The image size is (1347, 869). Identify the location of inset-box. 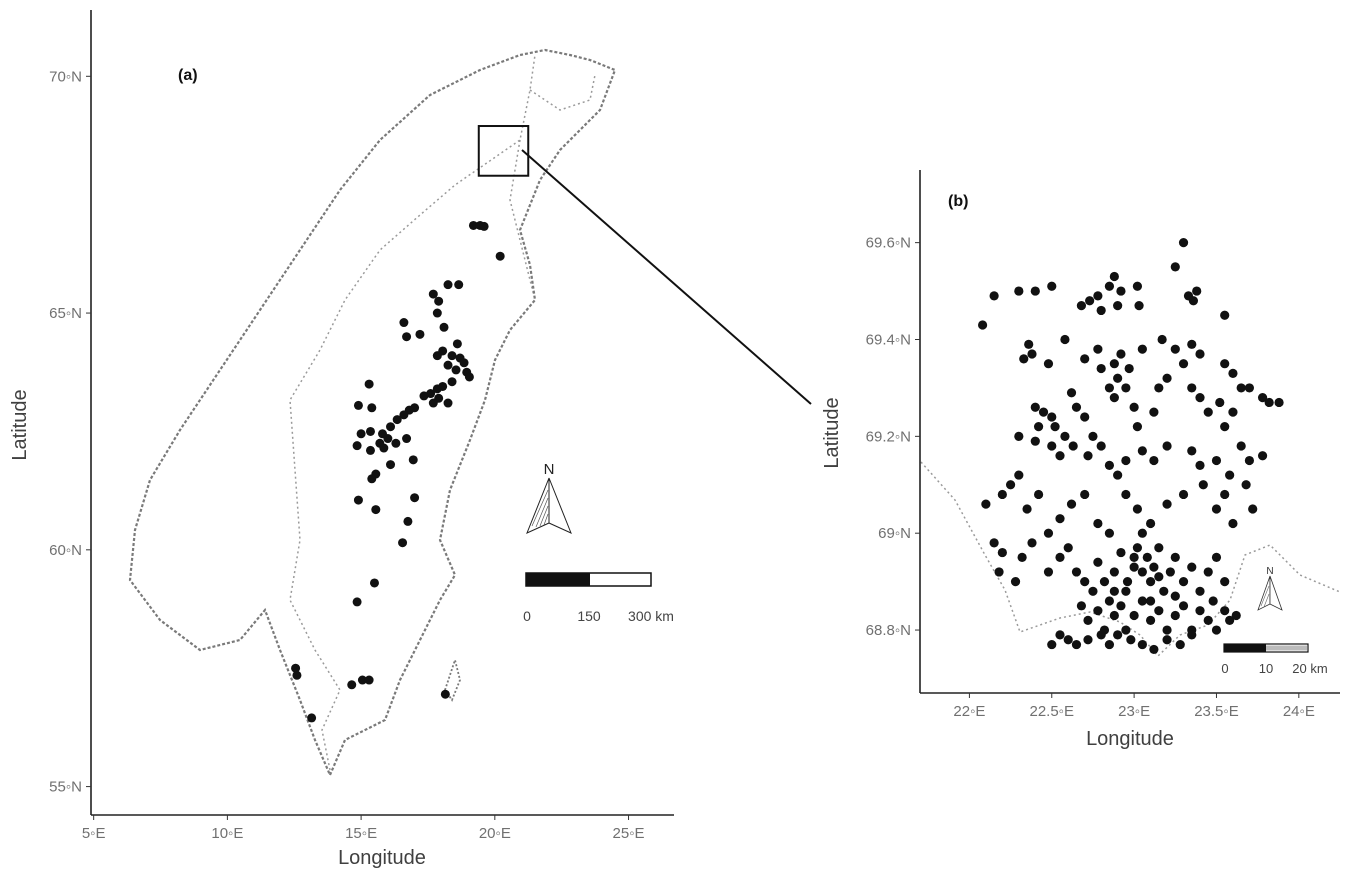
(503, 151).